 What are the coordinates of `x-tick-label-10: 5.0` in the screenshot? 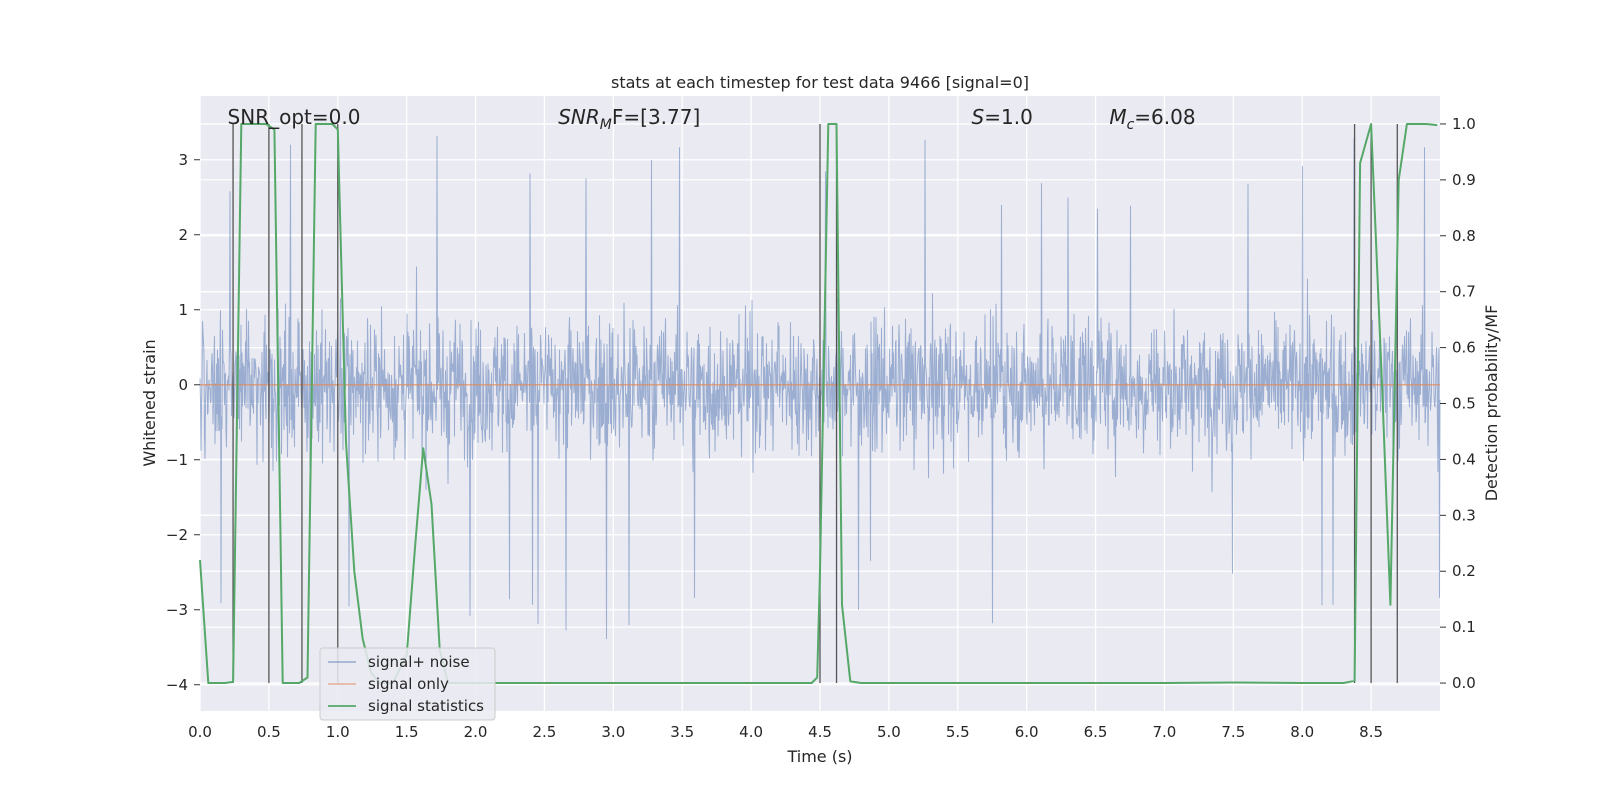 It's located at (889, 732).